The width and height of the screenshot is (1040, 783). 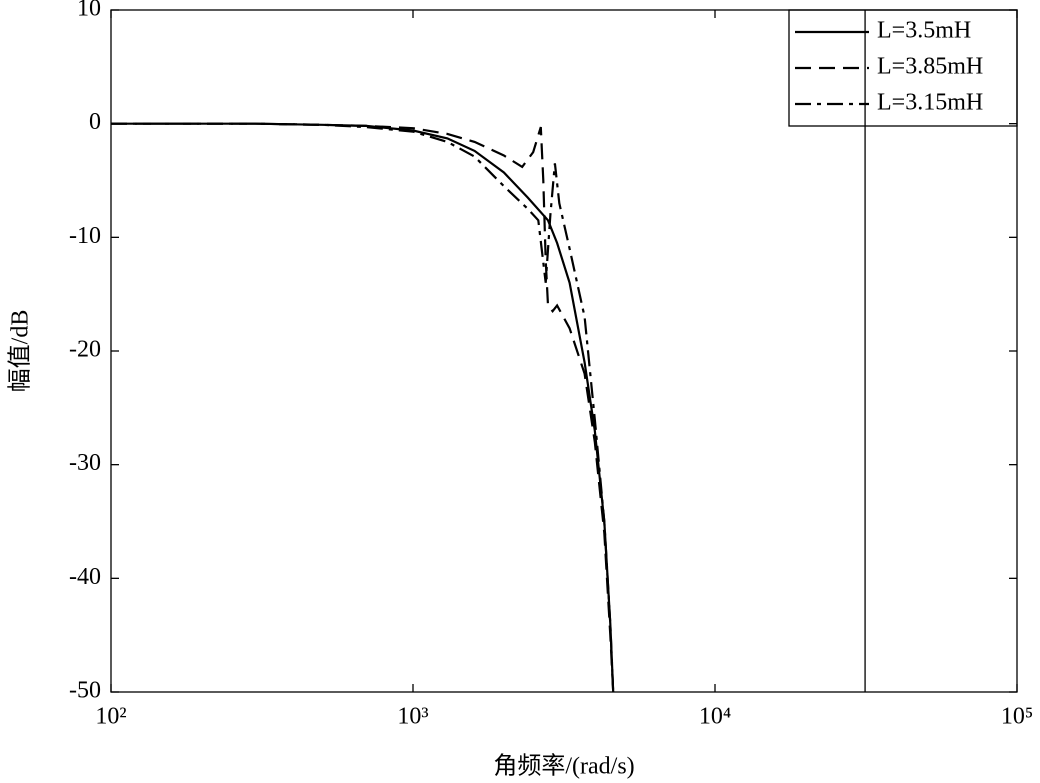 I want to click on x-tick-label: 10⁵, so click(x=1017, y=717).